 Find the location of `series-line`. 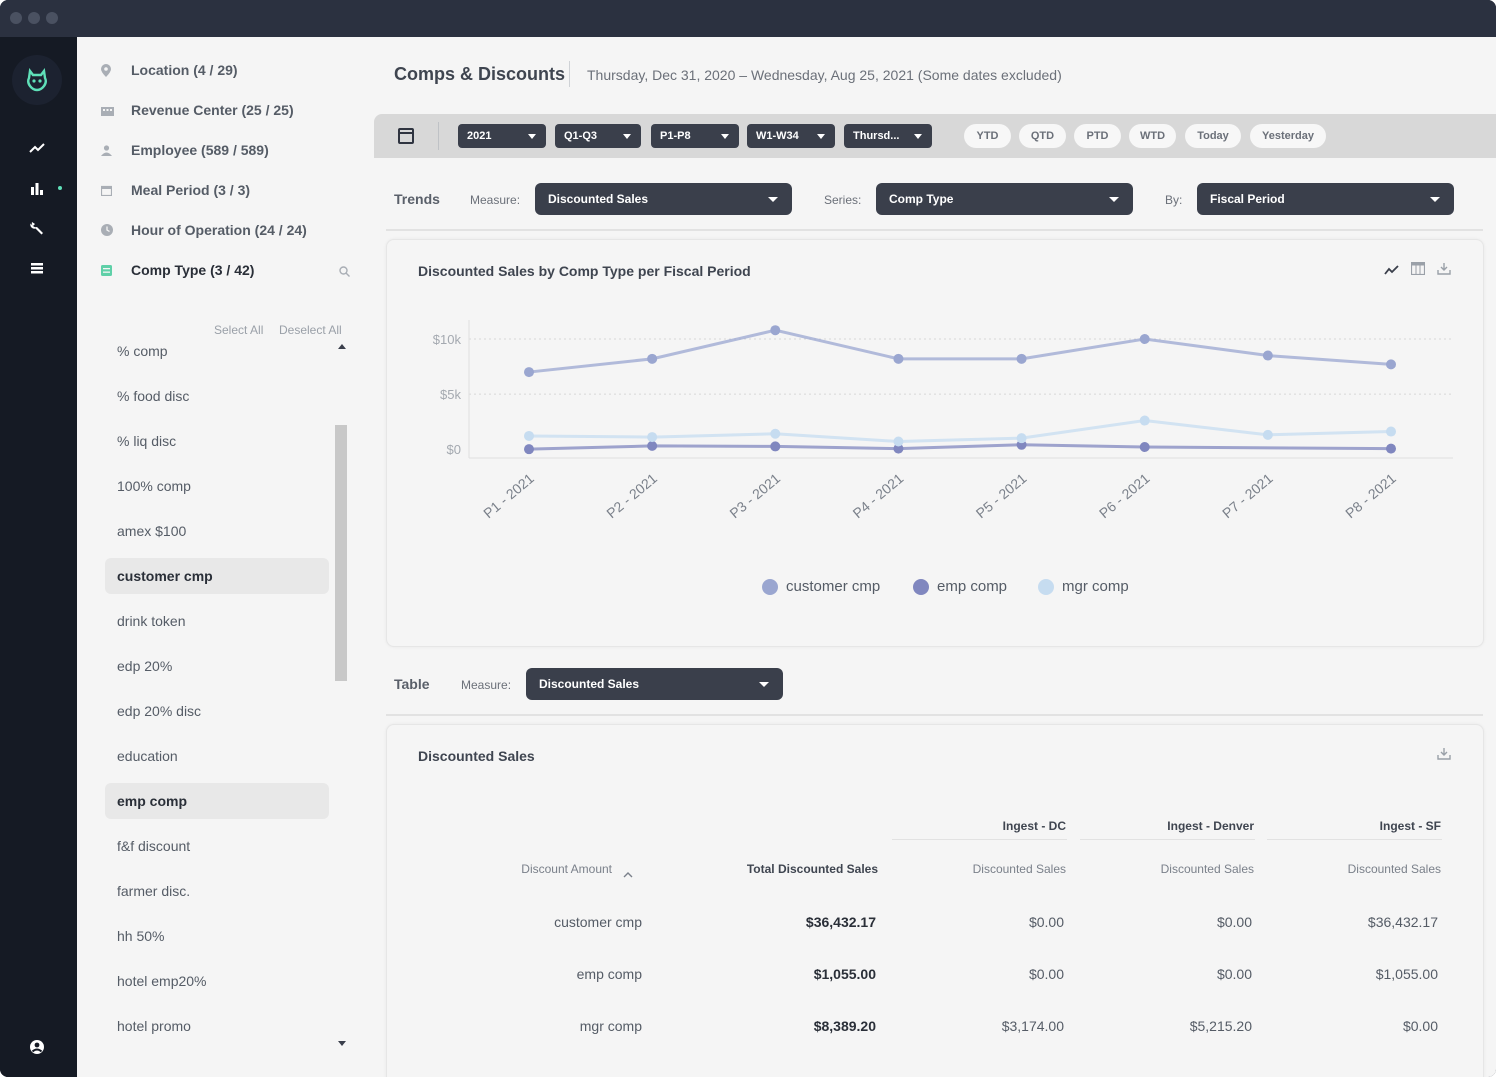

series-line is located at coordinates (960, 431).